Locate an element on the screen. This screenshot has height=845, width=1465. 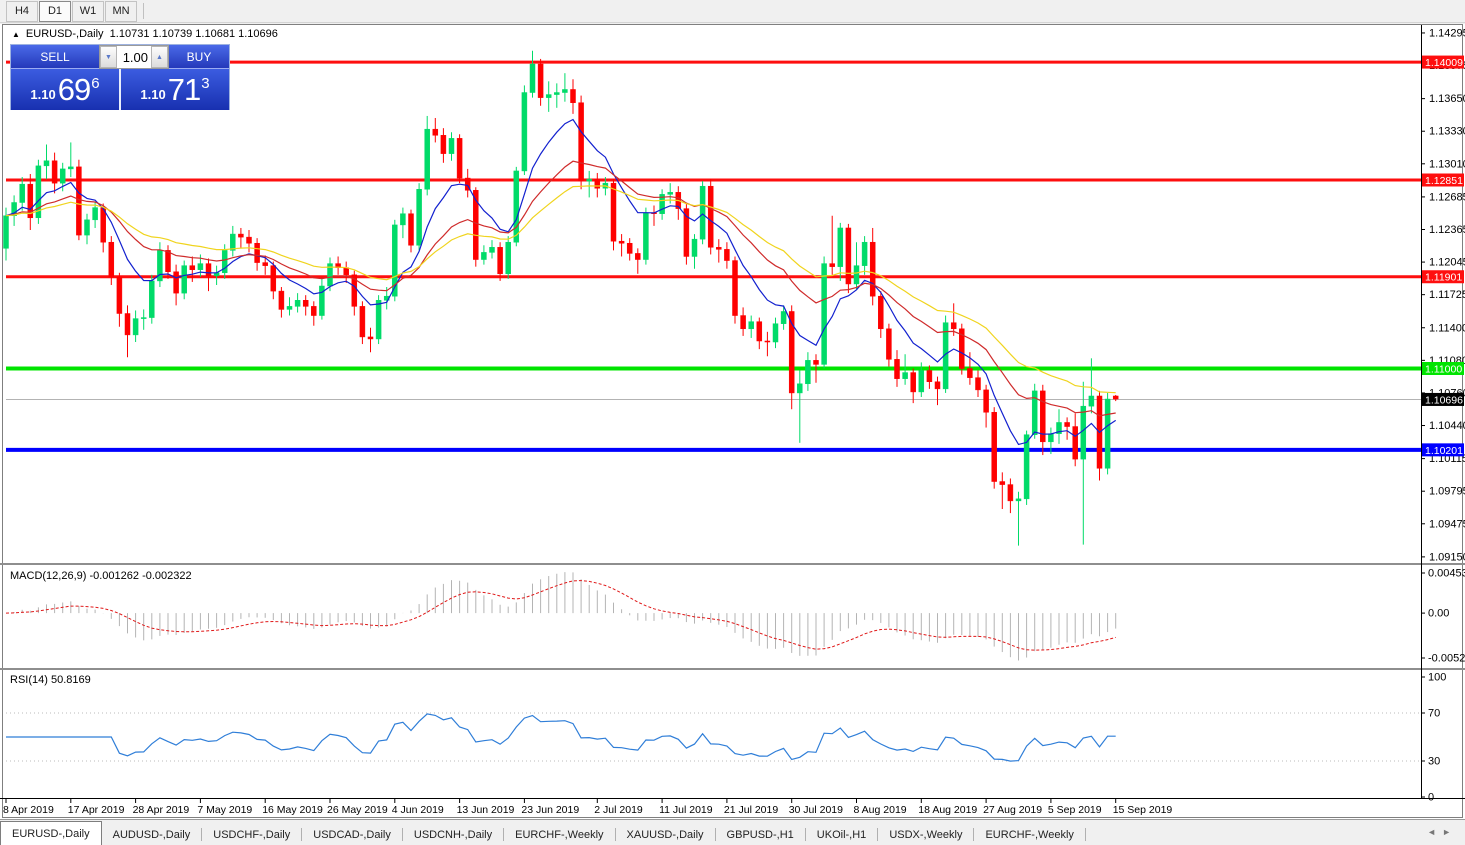
svg-text: 1.10440 is located at coordinates (1447, 426).